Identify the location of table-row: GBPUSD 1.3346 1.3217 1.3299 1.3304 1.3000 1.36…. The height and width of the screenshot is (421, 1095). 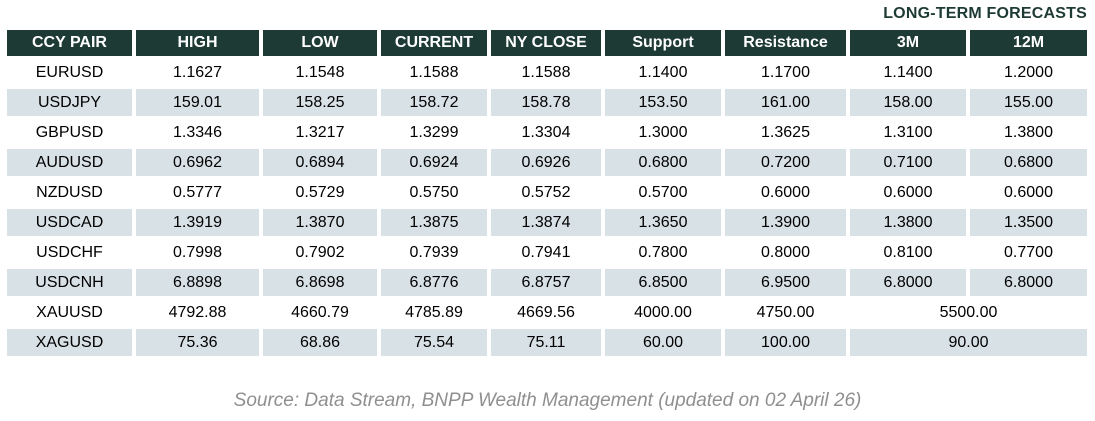
(547, 132).